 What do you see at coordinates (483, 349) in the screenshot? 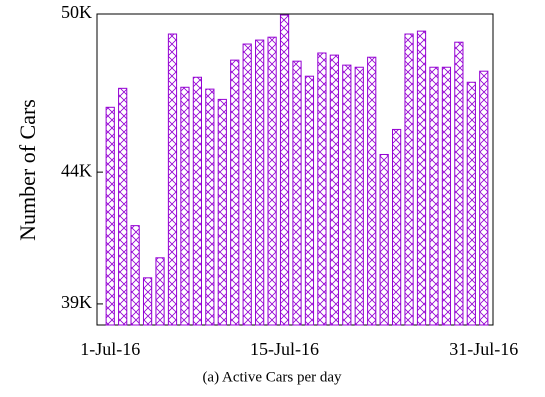
I see `x-tick-label: 31-Jul-16` at bounding box center [483, 349].